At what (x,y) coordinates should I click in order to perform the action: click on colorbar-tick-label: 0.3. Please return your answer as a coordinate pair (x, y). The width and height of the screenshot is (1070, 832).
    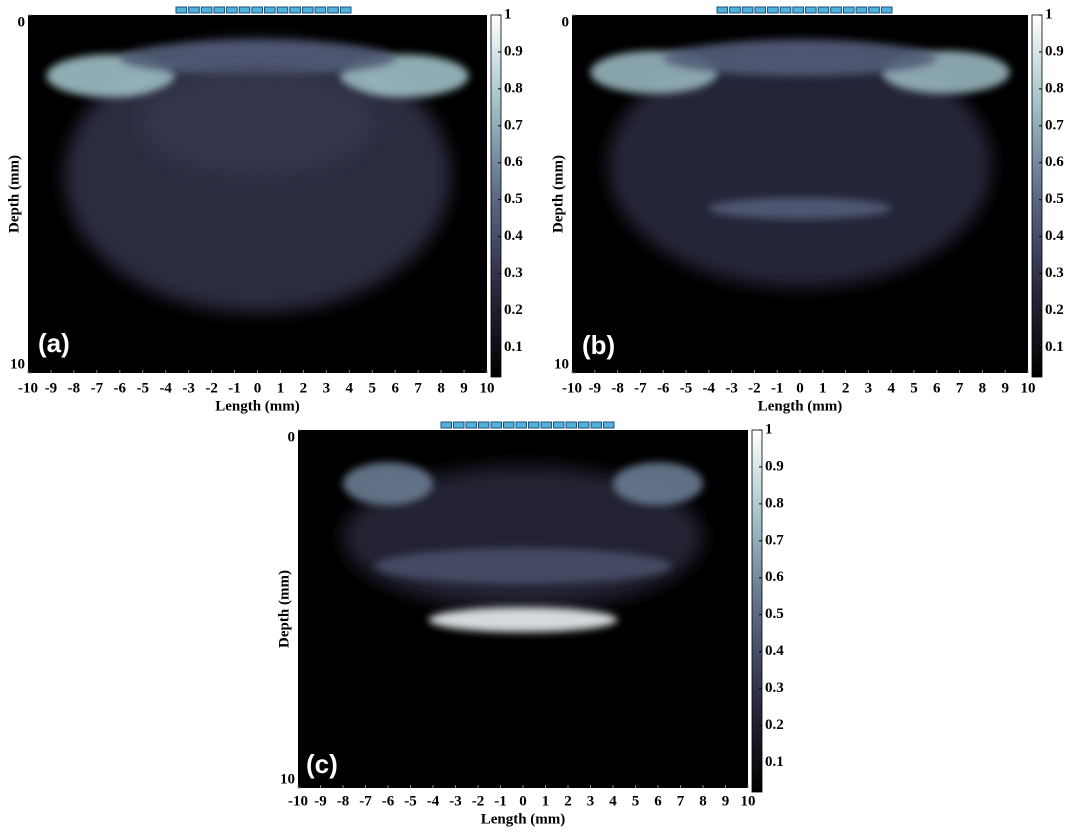
    Looking at the image, I should click on (774, 688).